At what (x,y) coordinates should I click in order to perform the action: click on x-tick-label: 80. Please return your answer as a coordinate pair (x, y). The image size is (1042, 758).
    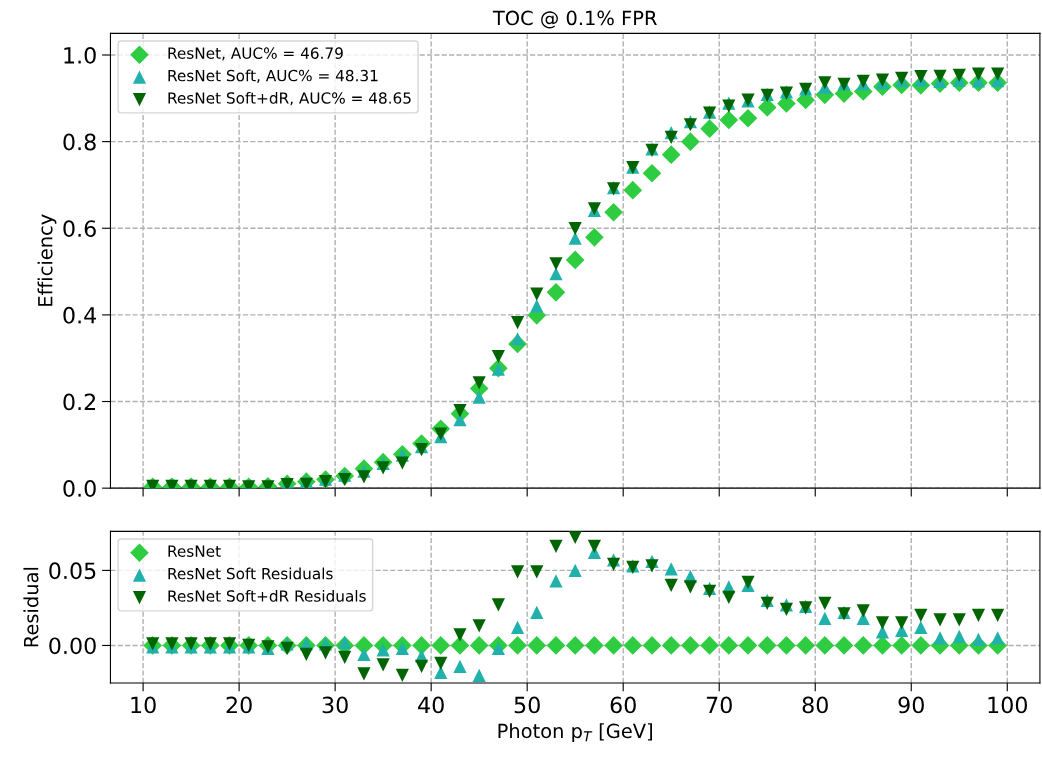
    Looking at the image, I should click on (815, 705).